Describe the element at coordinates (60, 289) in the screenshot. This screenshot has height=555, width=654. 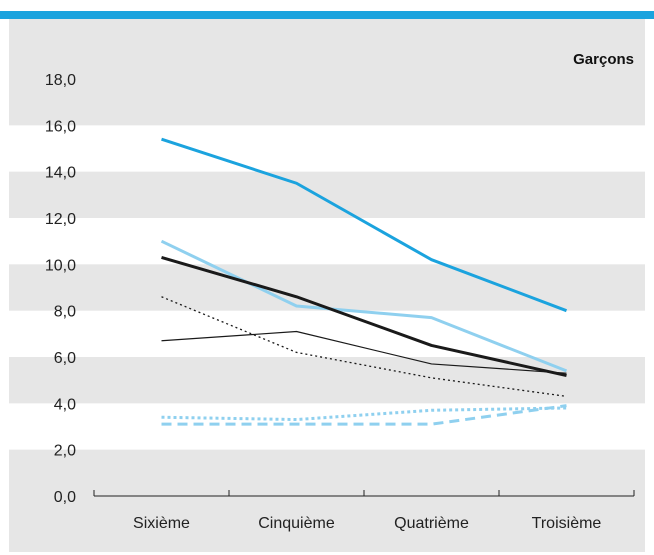
I see `y-axis: 0,0 2,0 4,0 6,0 8,0 10,0 12,0 14,0 16,0 18,0` at that location.